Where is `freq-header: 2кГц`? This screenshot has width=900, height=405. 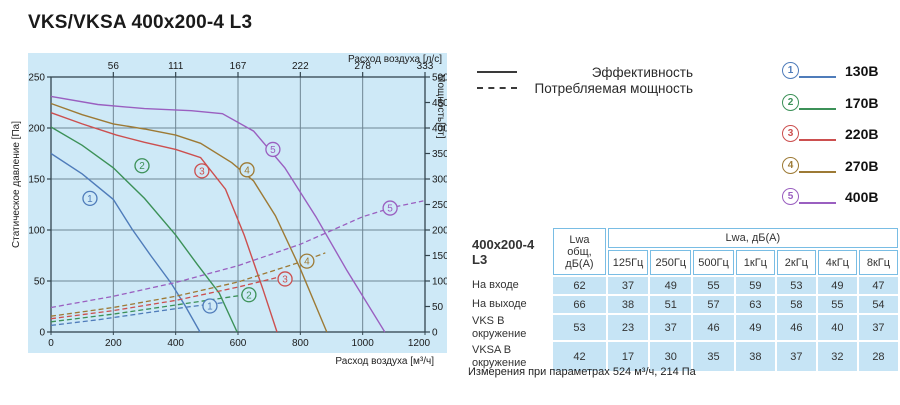
freq-header: 2кГц is located at coordinates (796, 262).